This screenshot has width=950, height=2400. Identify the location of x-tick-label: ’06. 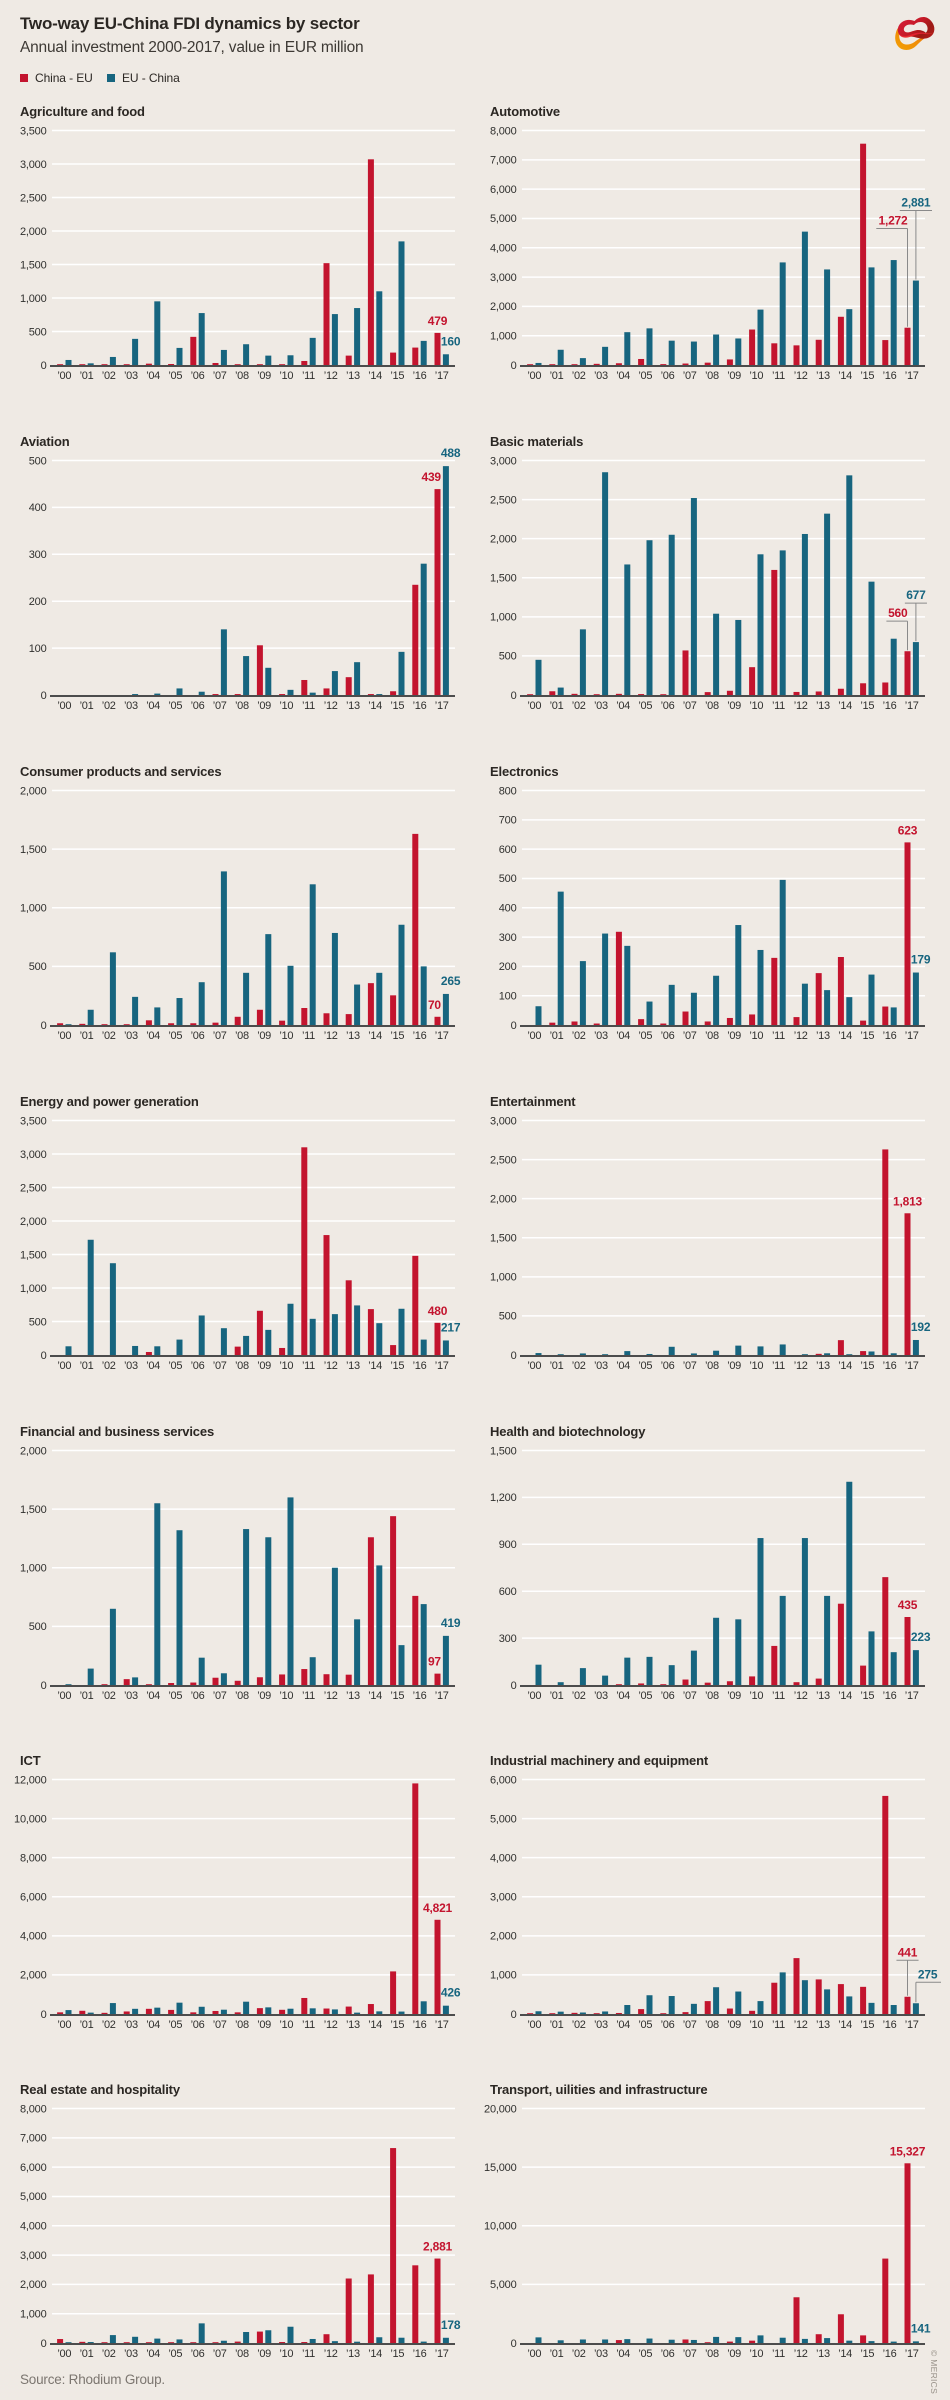
(198, 2354).